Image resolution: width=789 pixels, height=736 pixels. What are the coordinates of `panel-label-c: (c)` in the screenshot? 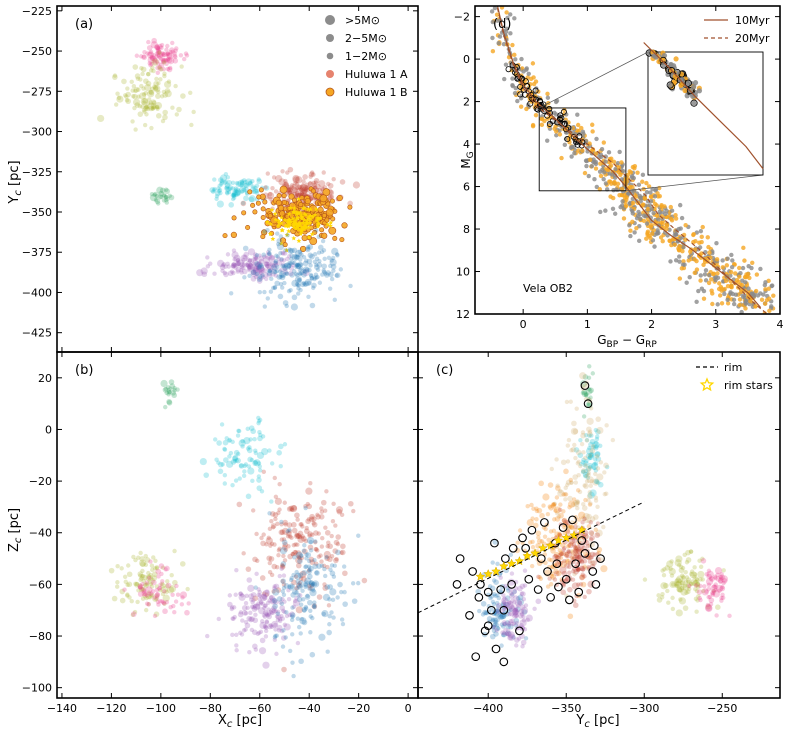 It's located at (444, 370).